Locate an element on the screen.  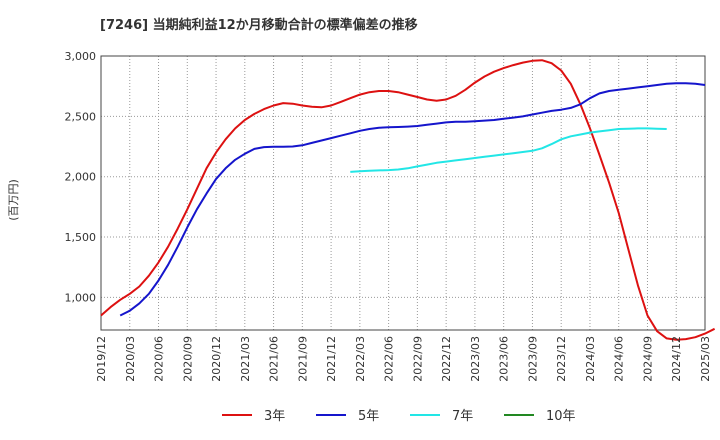
x-tick-label: 2021/09 is located at coordinates (302, 359).